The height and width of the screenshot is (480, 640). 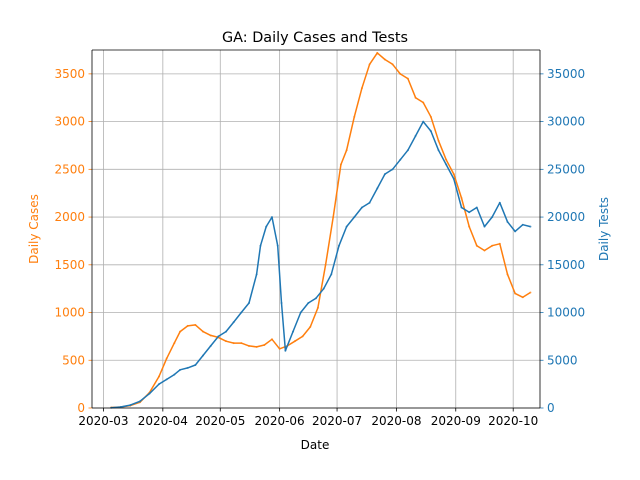 I want to click on y-left-tick-label: 3000, so click(x=69, y=122).